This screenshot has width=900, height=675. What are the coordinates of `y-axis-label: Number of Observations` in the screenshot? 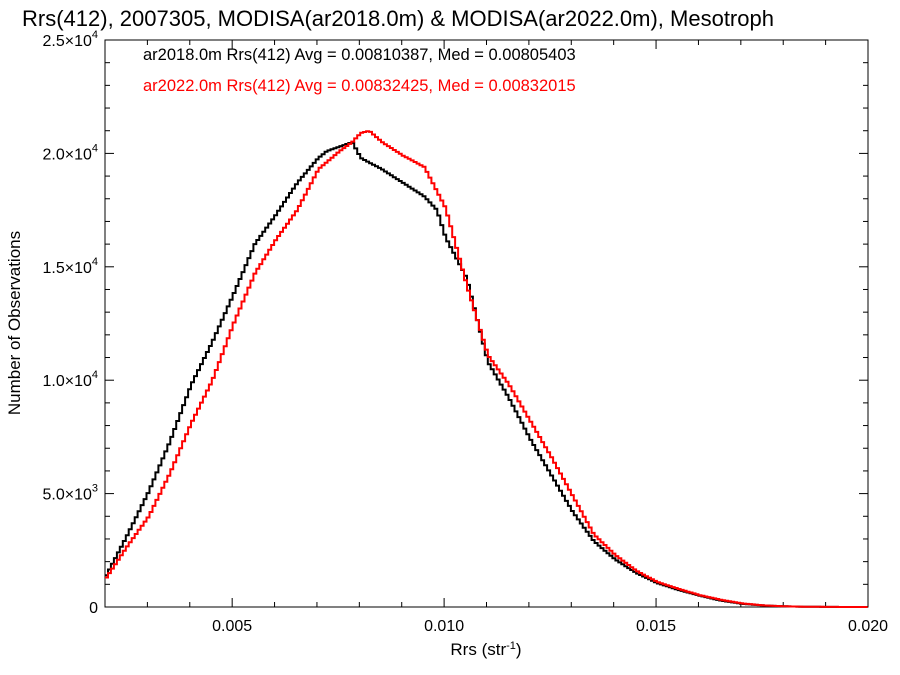 It's located at (14, 323).